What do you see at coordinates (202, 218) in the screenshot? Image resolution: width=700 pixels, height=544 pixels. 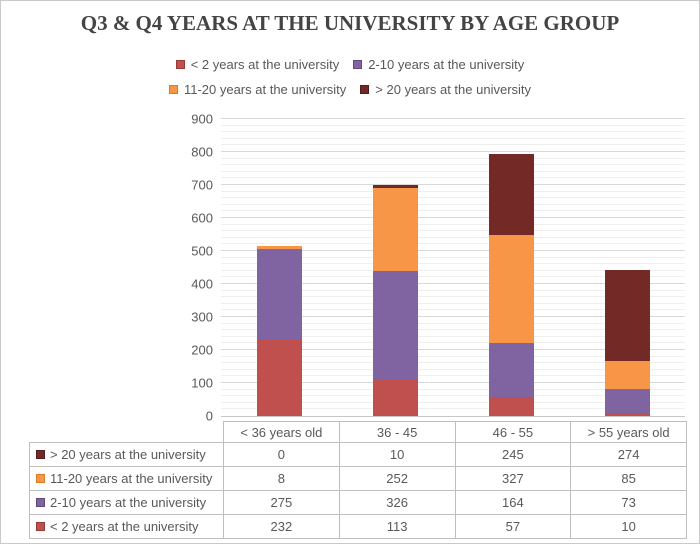 I see `y-axis-tick-label: 600` at bounding box center [202, 218].